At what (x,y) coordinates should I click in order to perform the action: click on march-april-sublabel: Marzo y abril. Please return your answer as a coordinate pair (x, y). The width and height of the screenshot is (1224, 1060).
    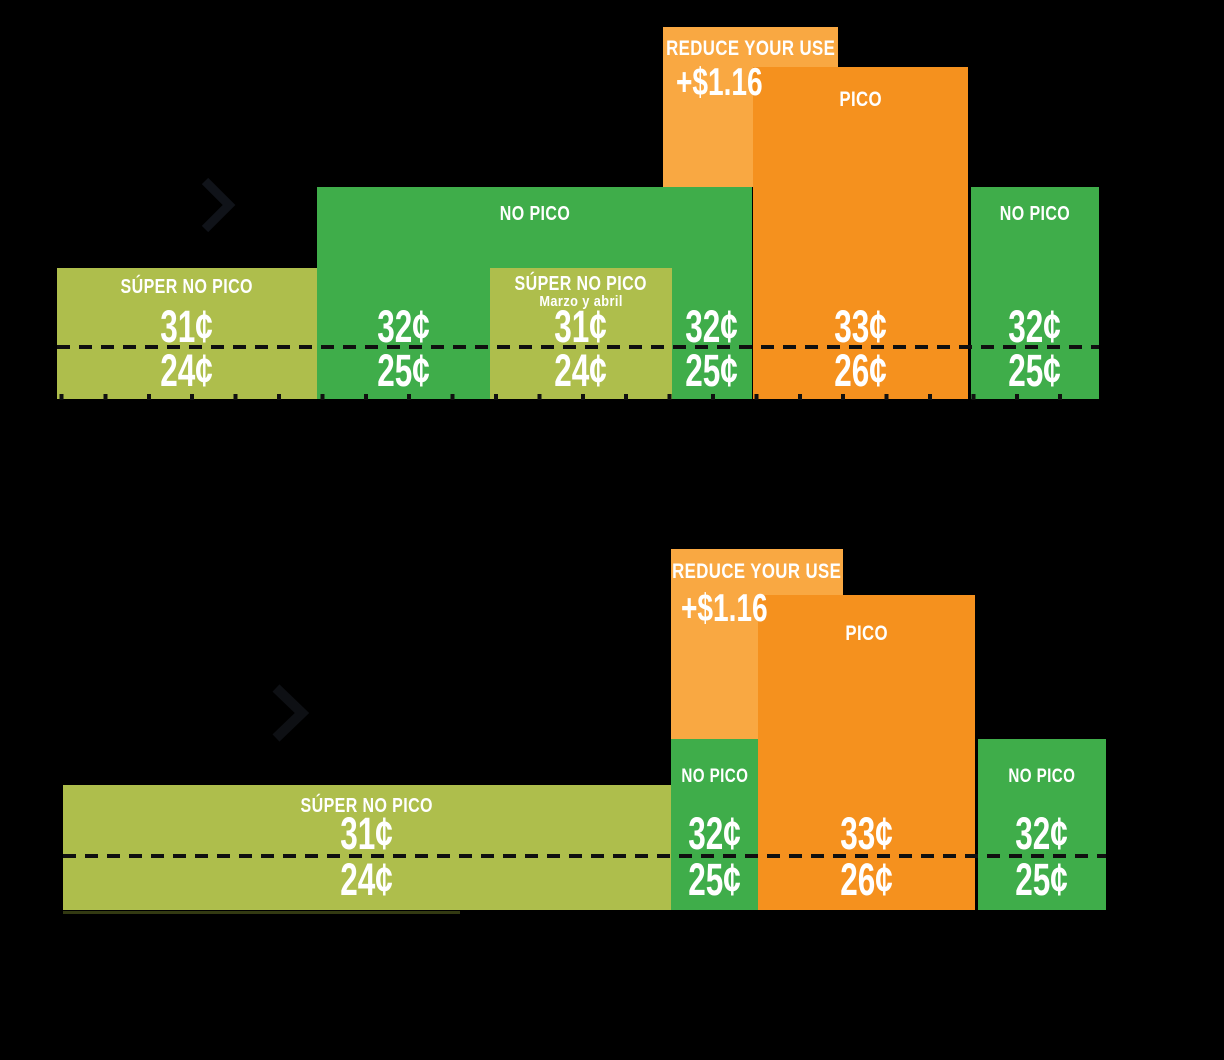
    Looking at the image, I should click on (581, 301).